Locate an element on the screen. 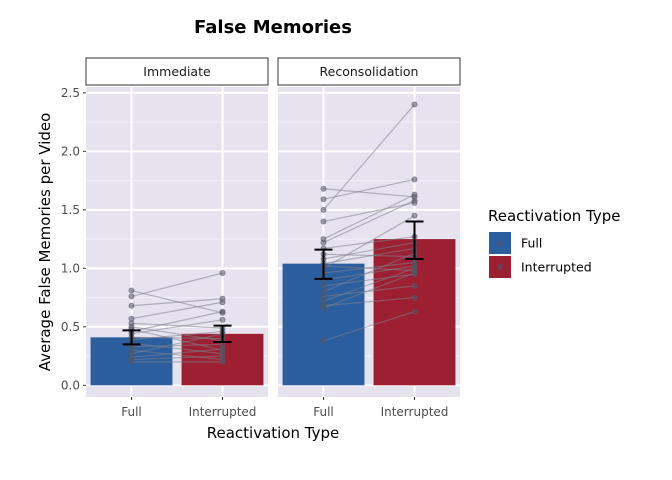 This screenshot has height=480, width=672. y-tick-label: 2.0 is located at coordinates (70, 151).